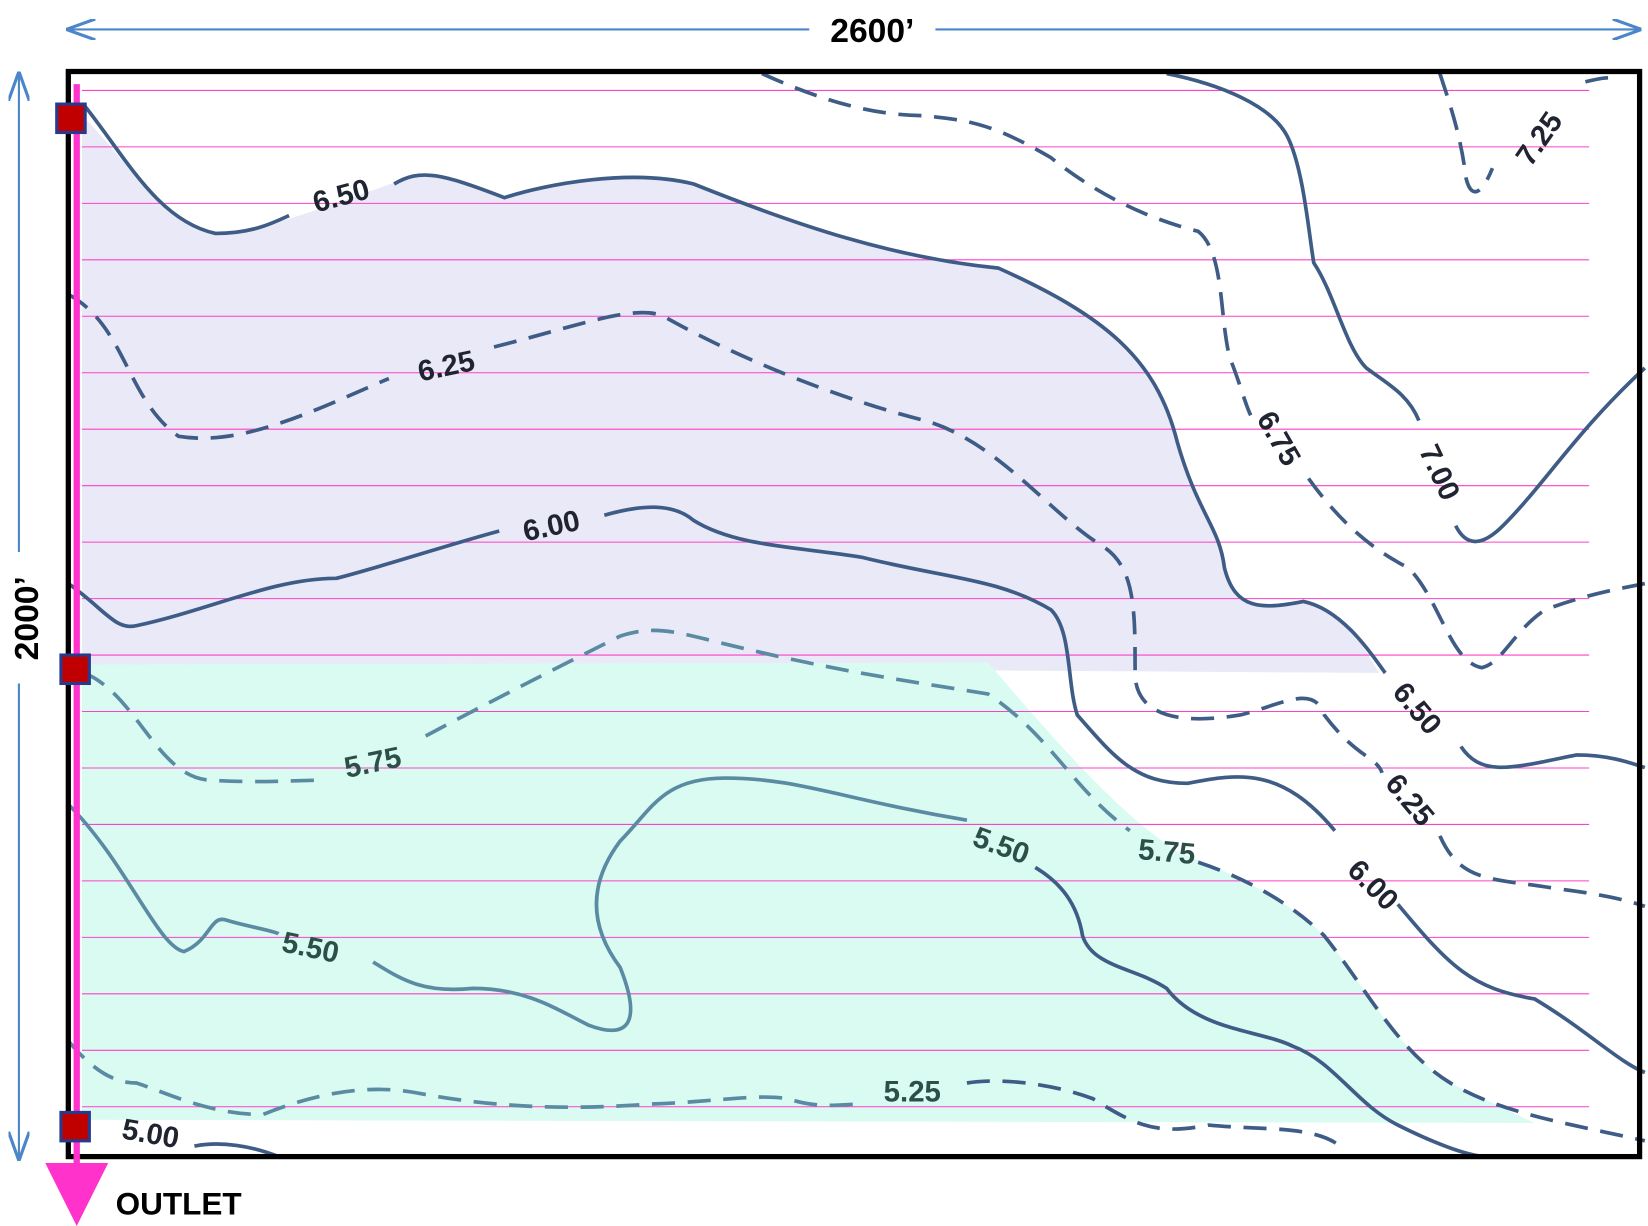  Describe the element at coordinates (1439, 472) in the screenshot. I see `contour-label: 7.00` at that location.